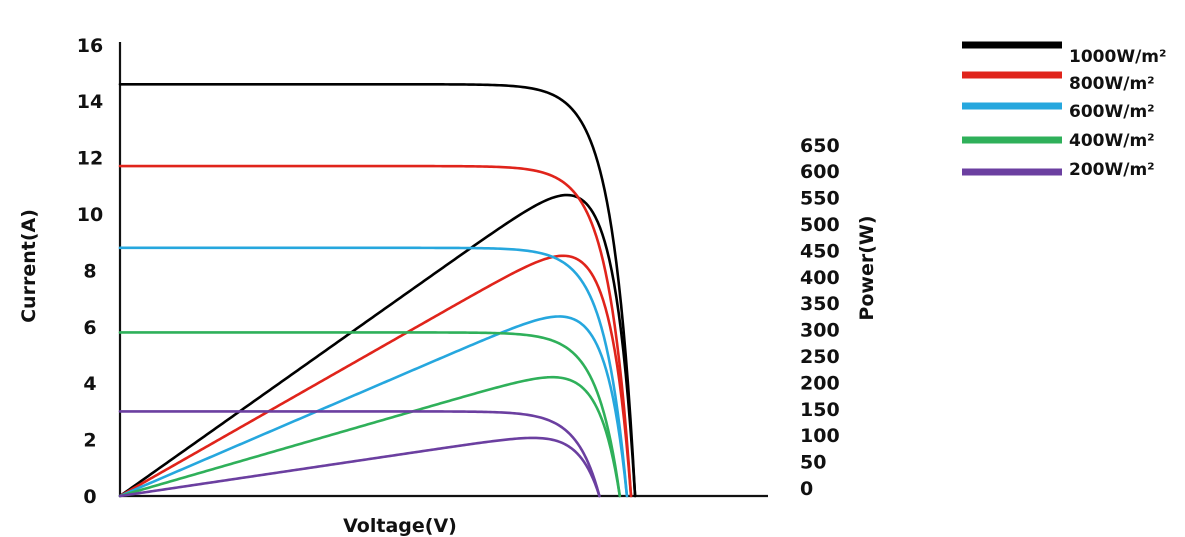 The width and height of the screenshot is (1185, 537). What do you see at coordinates (820, 172) in the screenshot?
I see `y2-tick-label: 600` at bounding box center [820, 172].